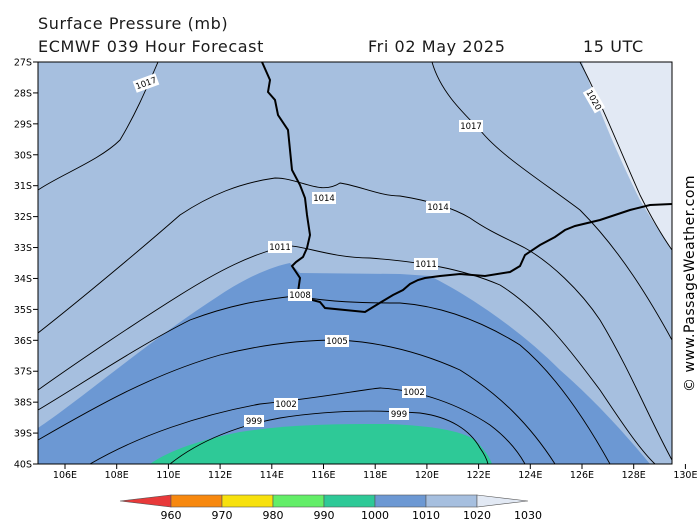 The image size is (700, 525). Describe the element at coordinates (528, 515) in the screenshot. I see `colorbar-label: 1030` at that location.